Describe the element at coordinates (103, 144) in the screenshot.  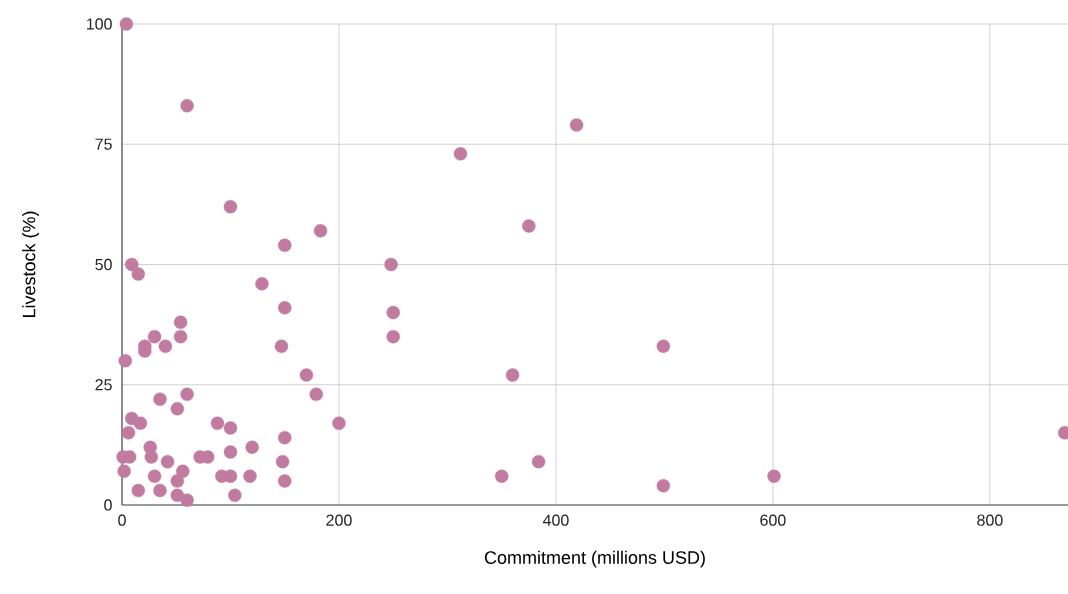
I see `y-tick-label: 75` at that location.